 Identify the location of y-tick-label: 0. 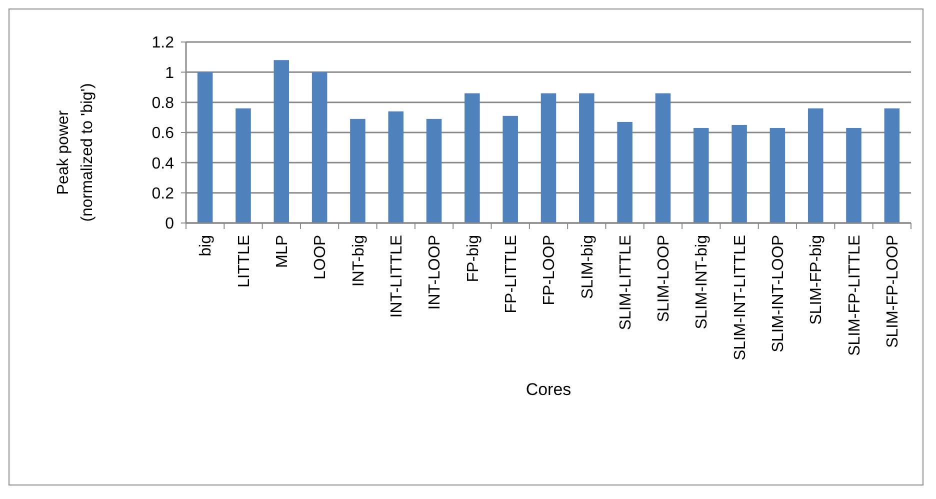
(169, 224).